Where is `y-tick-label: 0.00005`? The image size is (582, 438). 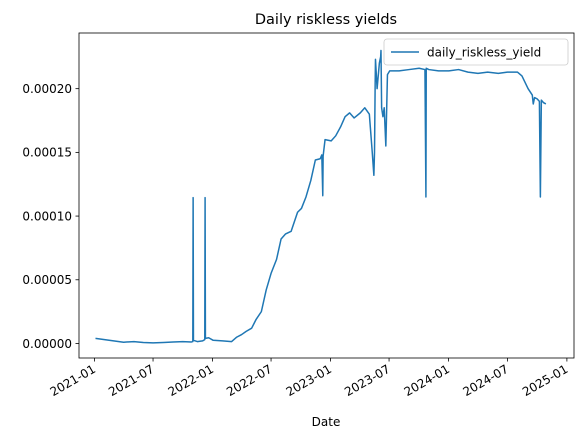
y-tick-label: 0.00005 is located at coordinates (47, 280).